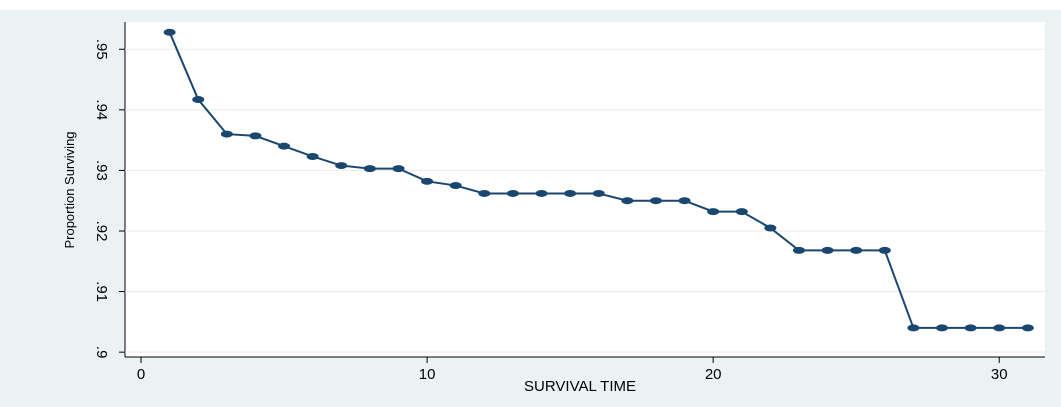  I want to click on y-tick-label: .94, so click(101, 109).